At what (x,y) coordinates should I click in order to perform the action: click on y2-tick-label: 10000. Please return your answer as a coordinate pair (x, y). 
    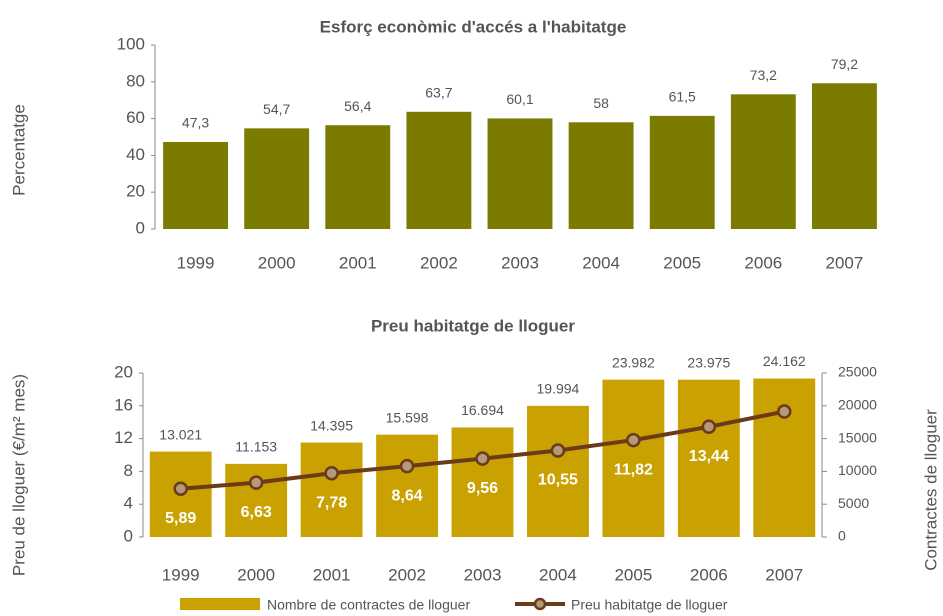
    Looking at the image, I should click on (857, 470).